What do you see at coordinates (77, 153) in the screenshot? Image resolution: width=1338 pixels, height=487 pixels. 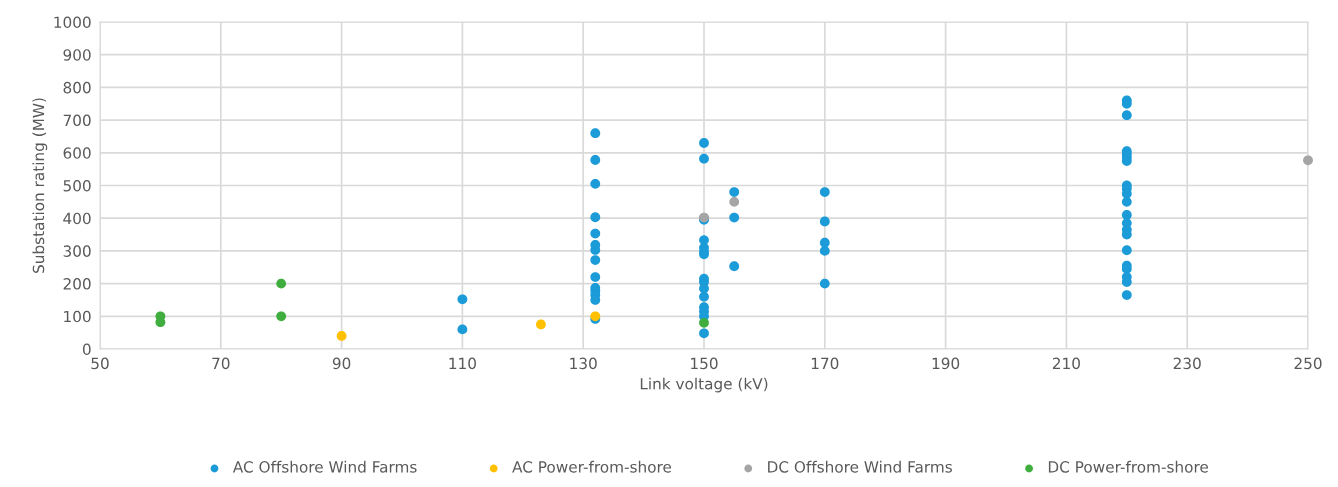 I see `y-tick-label: 600` at bounding box center [77, 153].